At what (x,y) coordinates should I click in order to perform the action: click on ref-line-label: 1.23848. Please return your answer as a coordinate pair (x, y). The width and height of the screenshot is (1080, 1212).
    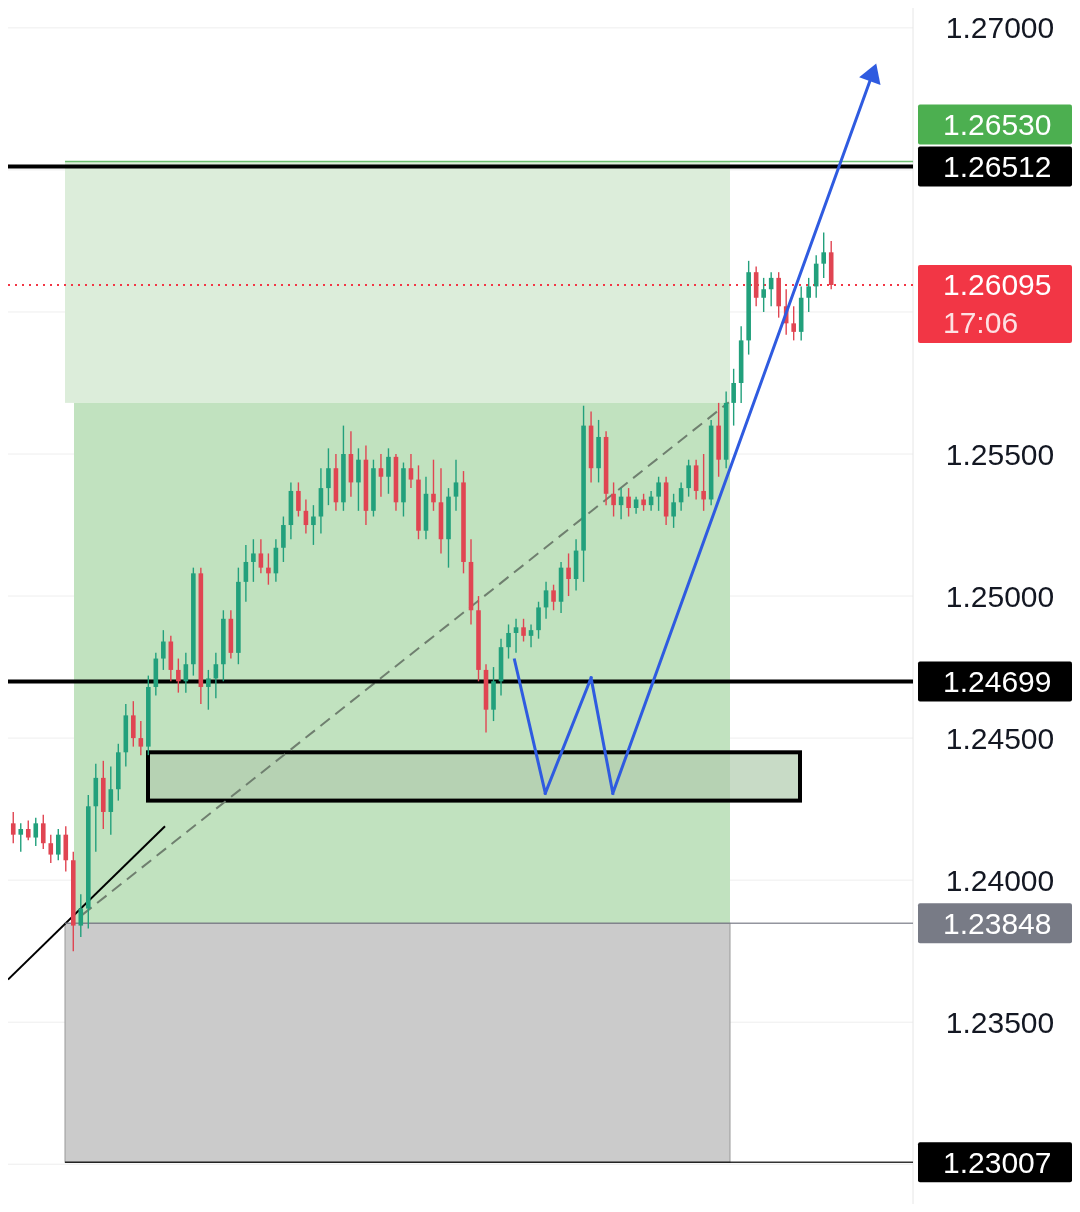
    Looking at the image, I should click on (997, 923).